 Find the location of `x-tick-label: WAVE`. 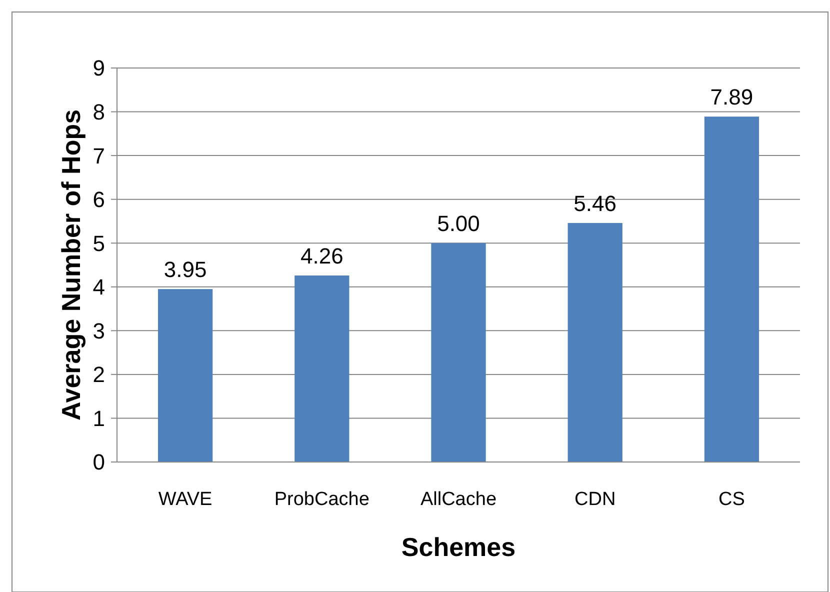

x-tick-label: WAVE is located at coordinates (185, 499).